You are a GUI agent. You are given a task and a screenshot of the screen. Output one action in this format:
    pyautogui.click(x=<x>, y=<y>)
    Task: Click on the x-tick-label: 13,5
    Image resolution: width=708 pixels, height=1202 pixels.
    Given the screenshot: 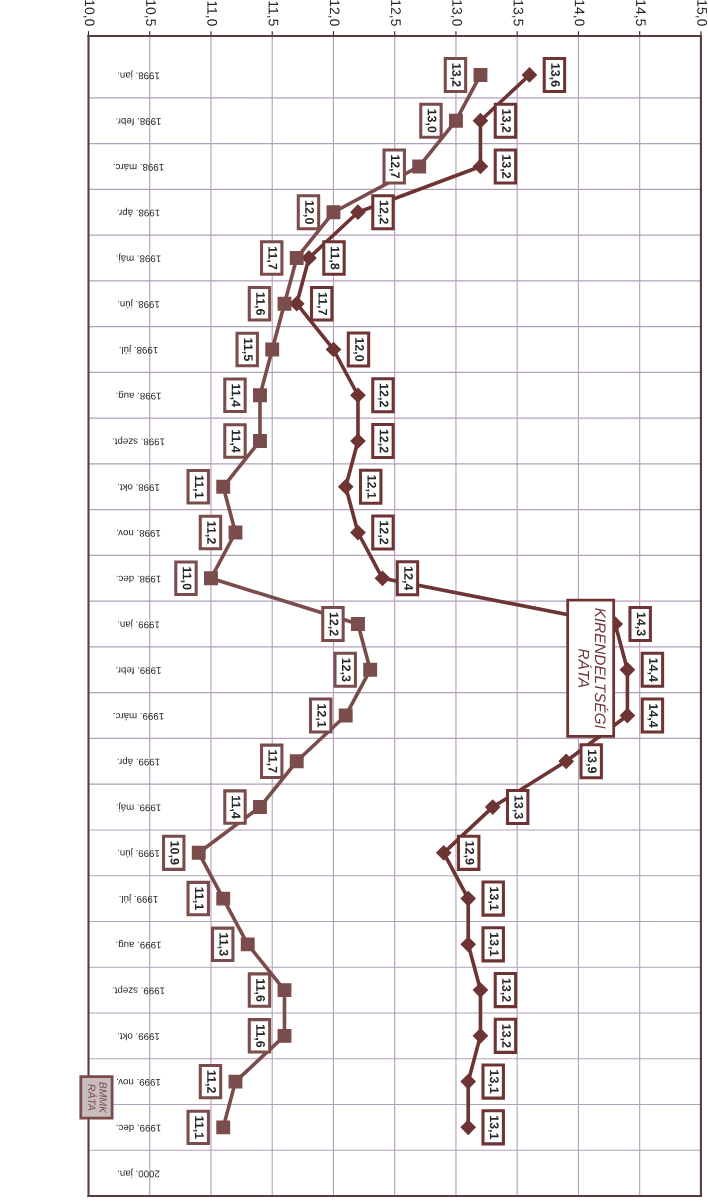 What is the action you would take?
    pyautogui.click(x=517, y=13)
    